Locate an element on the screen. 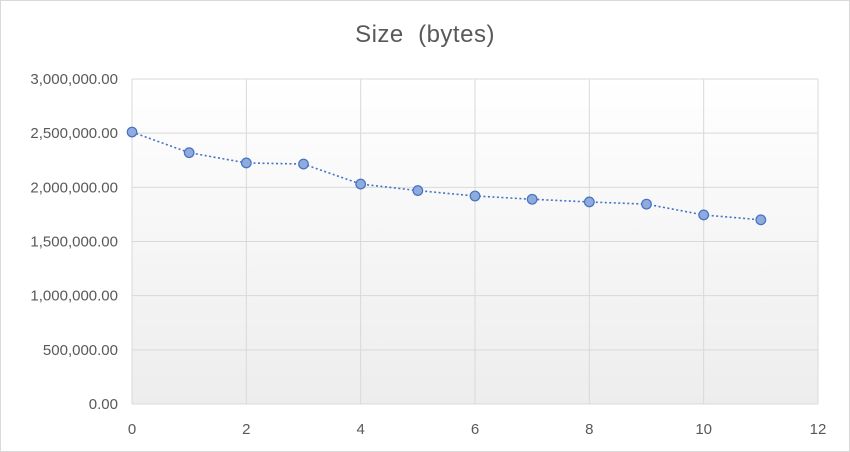 This screenshot has height=452, width=850. x-tick-label: 10 is located at coordinates (703, 429).